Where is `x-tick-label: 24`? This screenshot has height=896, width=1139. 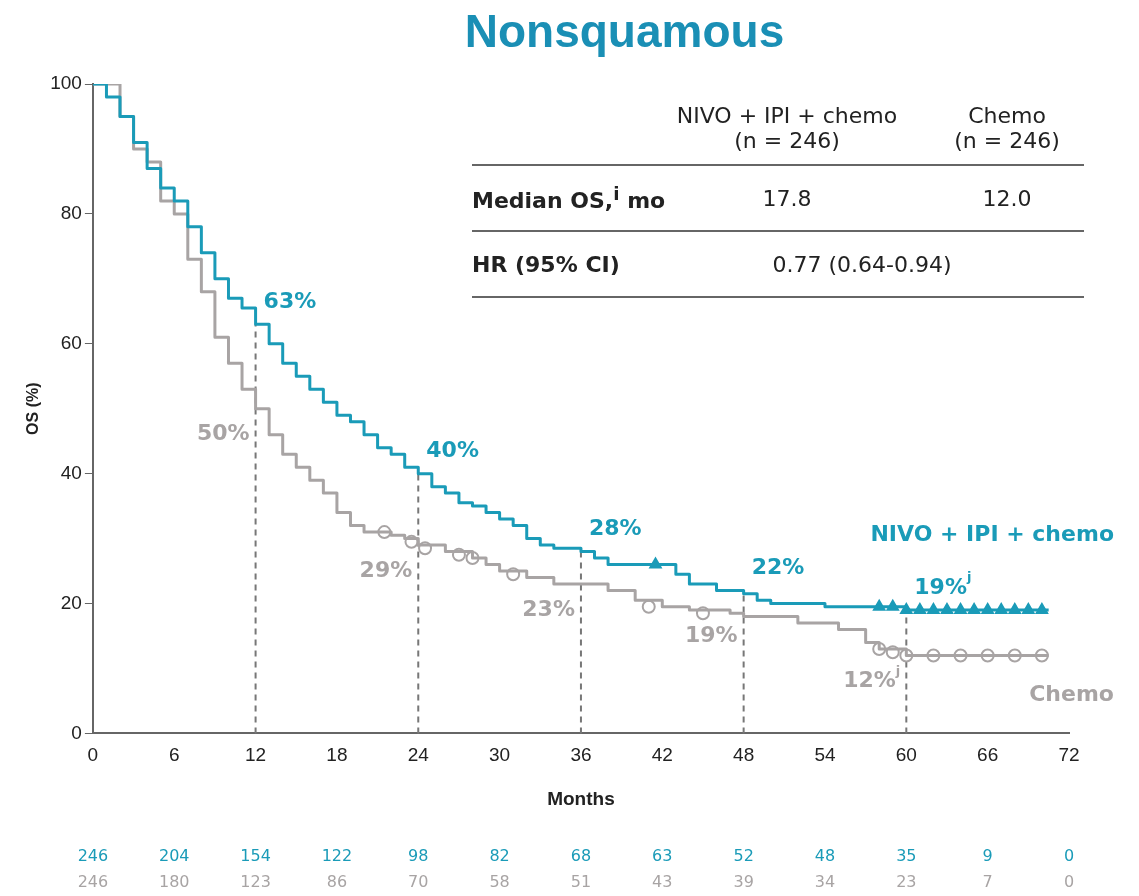 x-tick-label: 24 is located at coordinates (418, 755).